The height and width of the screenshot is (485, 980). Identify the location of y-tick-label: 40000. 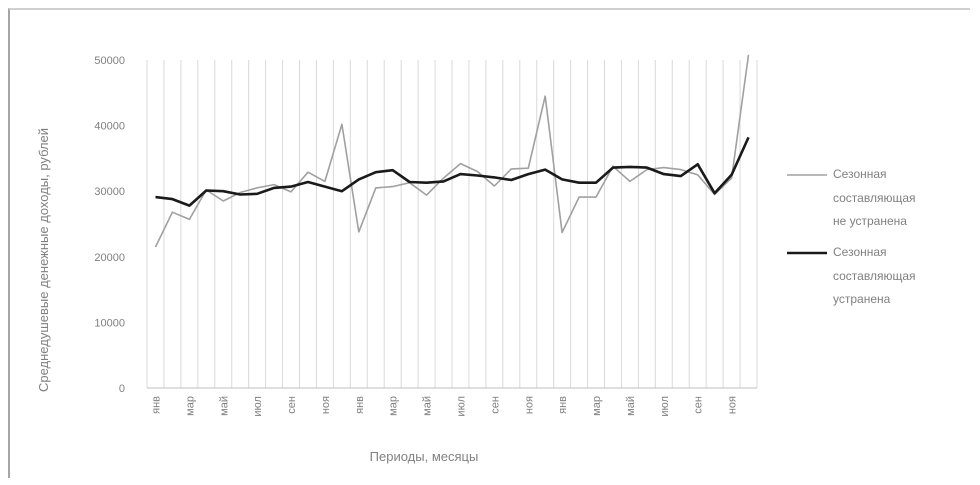
(109, 127).